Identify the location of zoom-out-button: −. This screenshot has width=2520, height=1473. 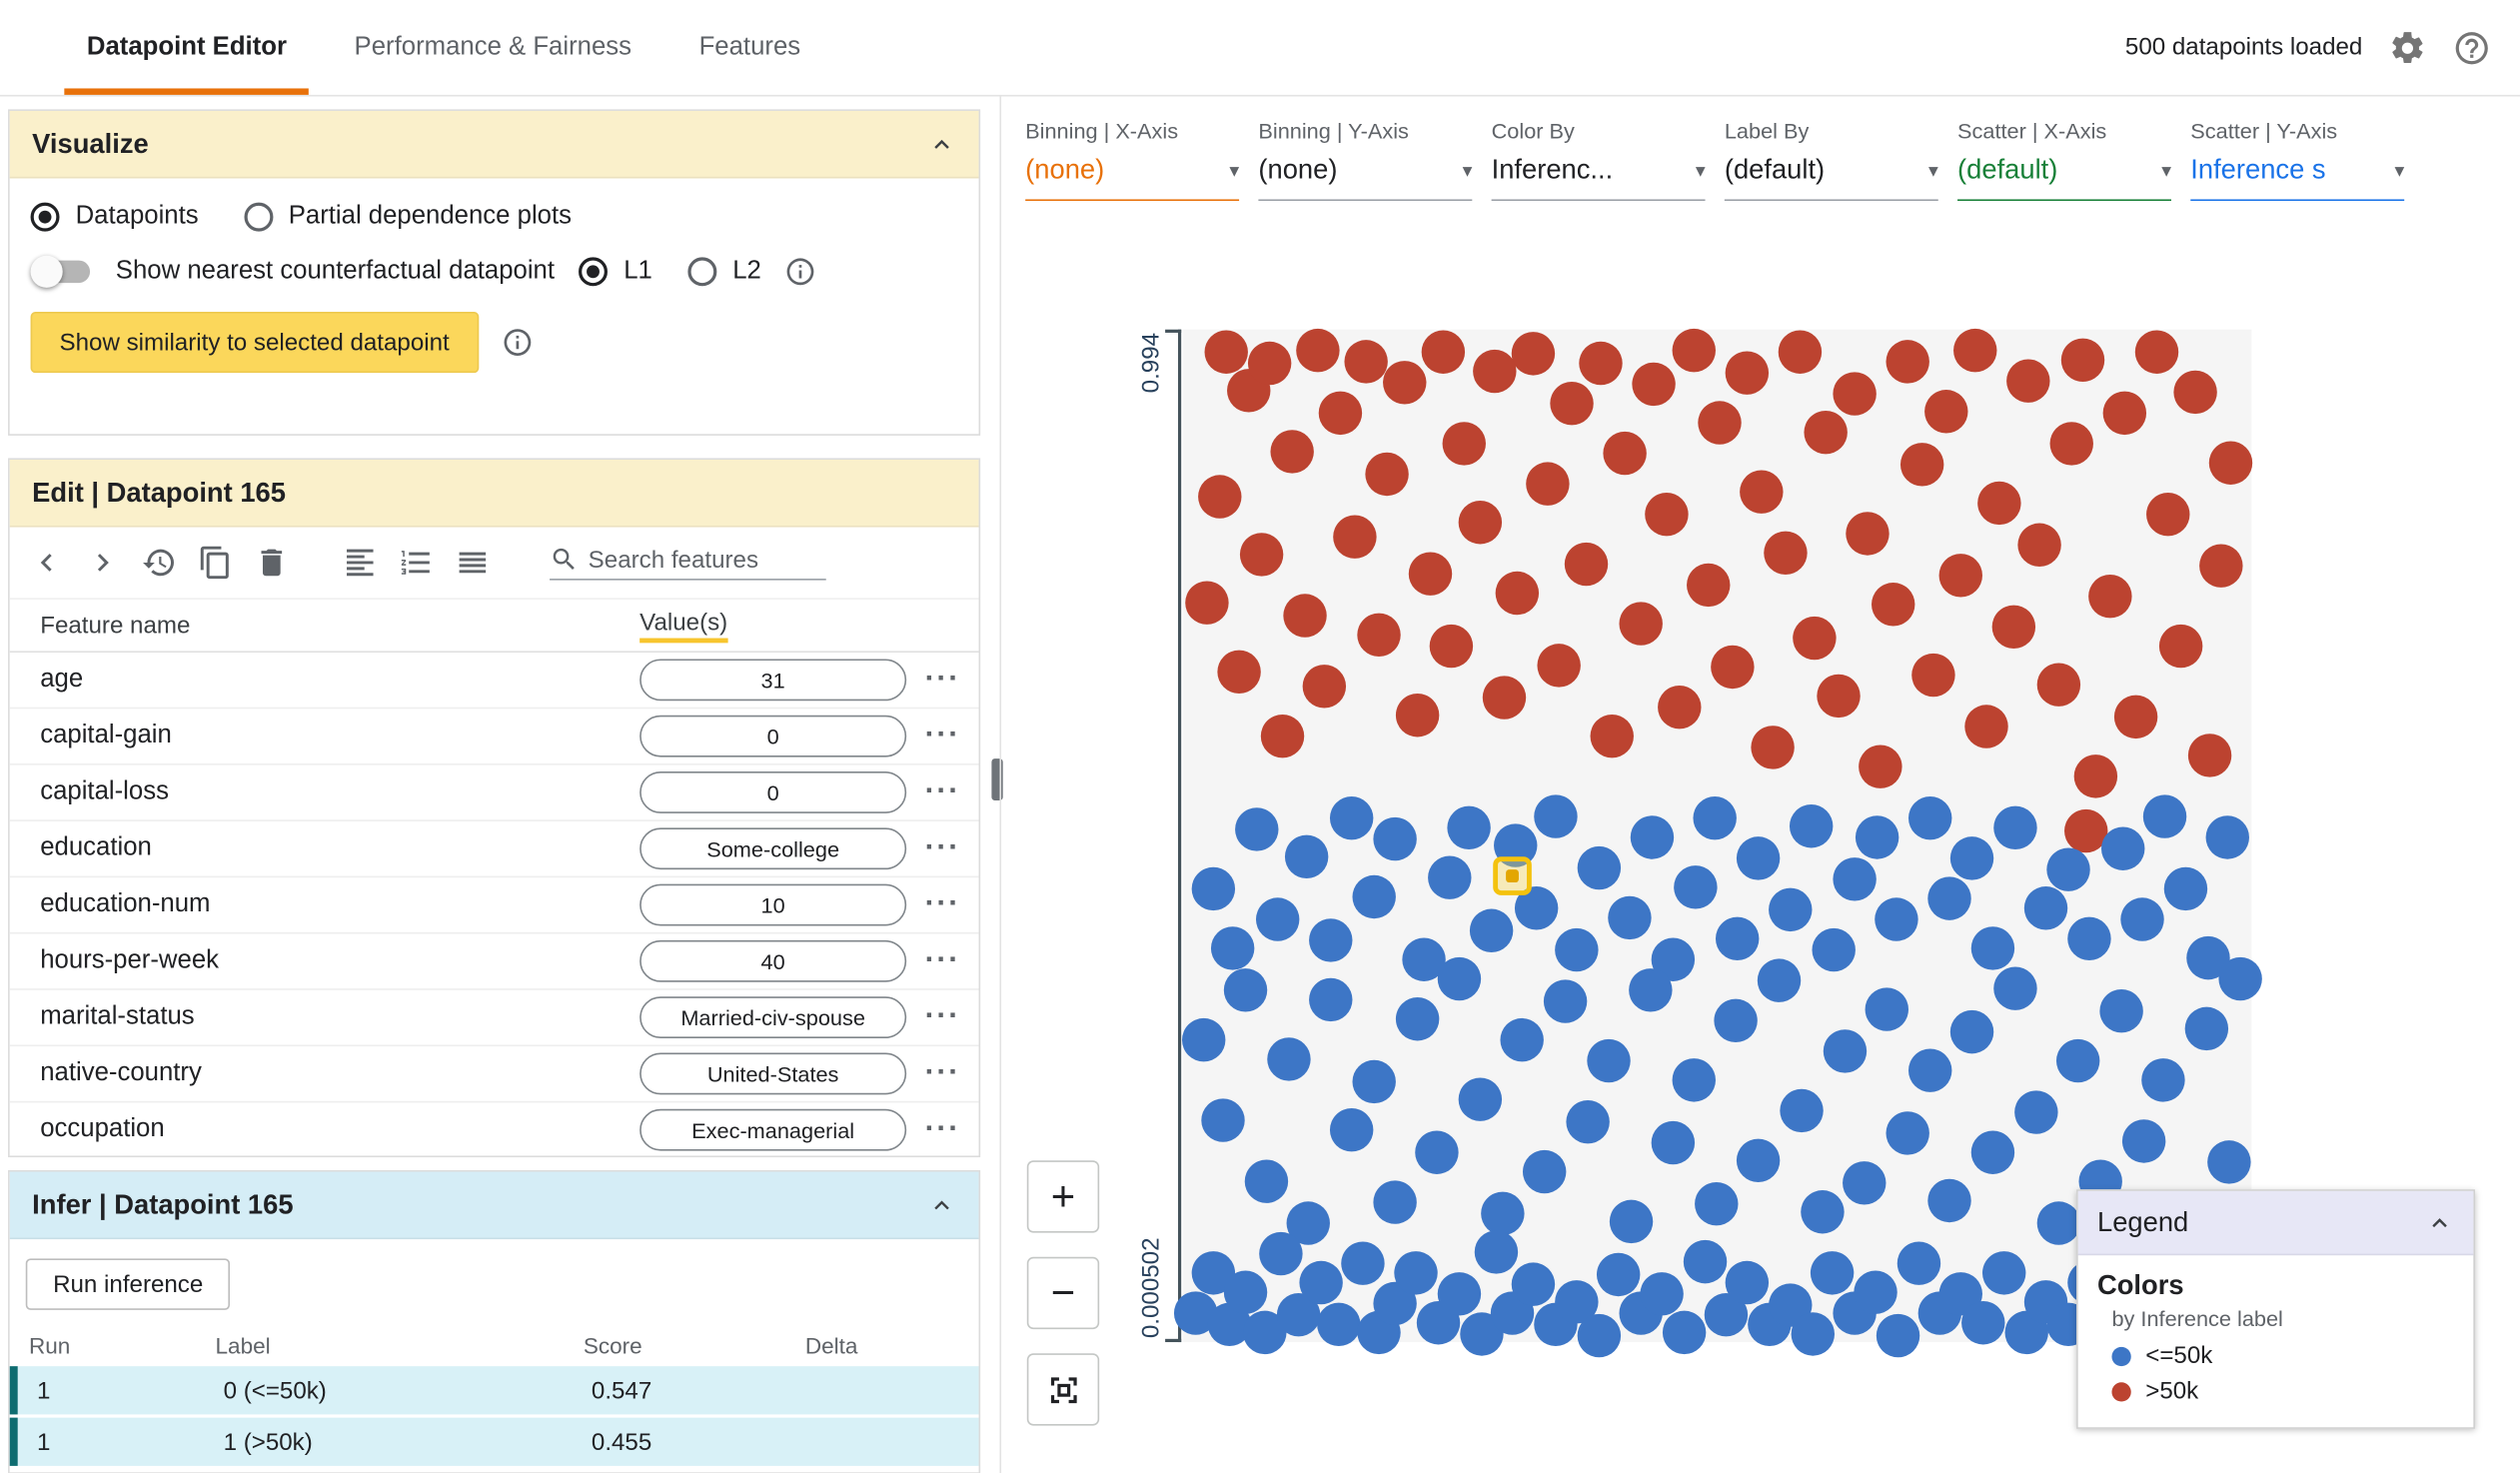
(1063, 1293).